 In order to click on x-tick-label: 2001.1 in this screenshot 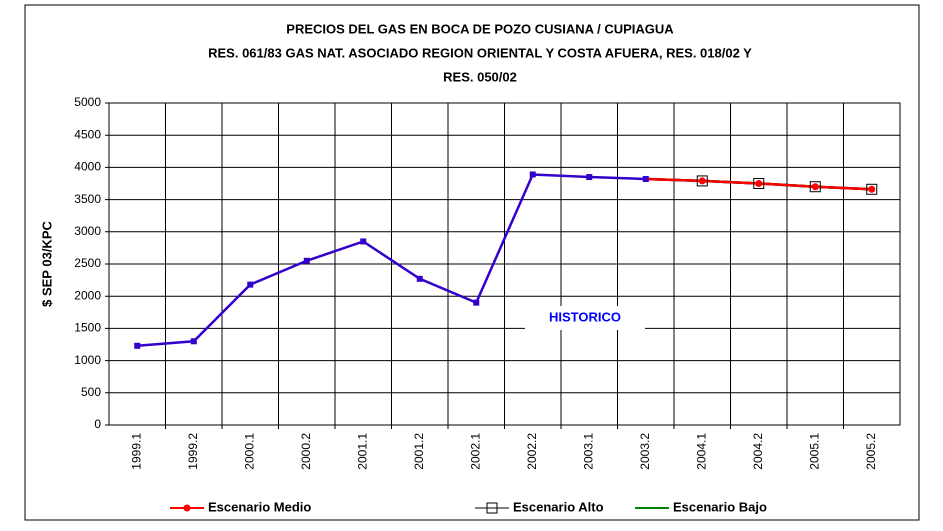, I will do `click(362, 451)`.